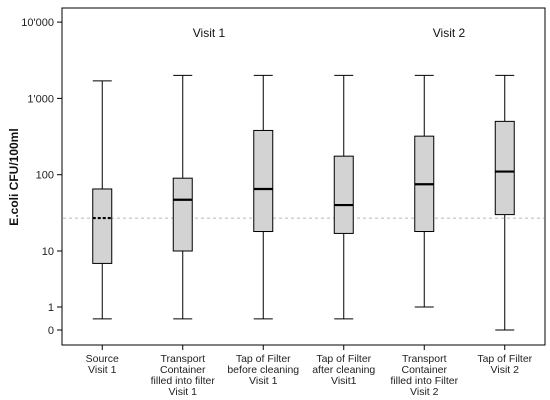 The width and height of the screenshot is (550, 400). Describe the element at coordinates (102, 364) in the screenshot. I see `x-category-label-0: Source Visit 1` at that location.